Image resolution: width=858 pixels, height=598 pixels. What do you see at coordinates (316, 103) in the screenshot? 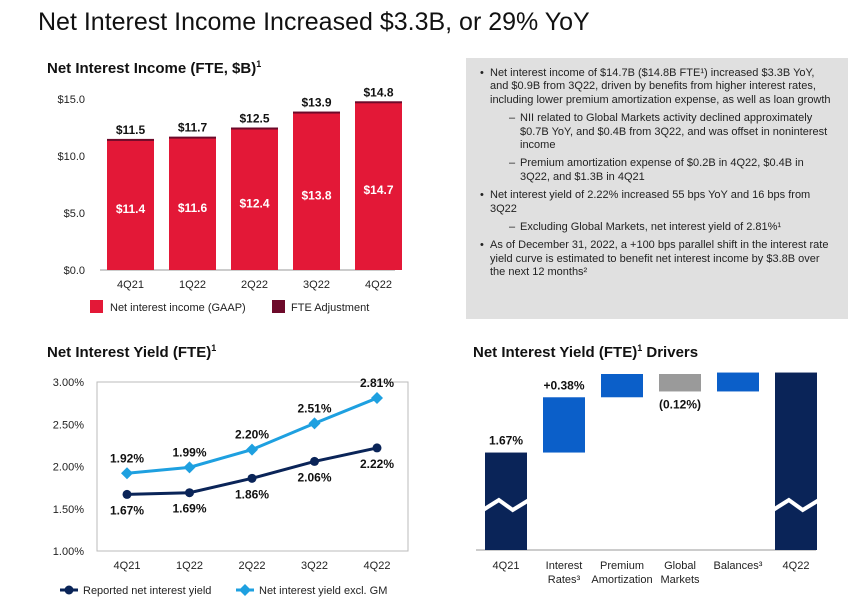
I see `nii-total-label: $13.9` at bounding box center [316, 103].